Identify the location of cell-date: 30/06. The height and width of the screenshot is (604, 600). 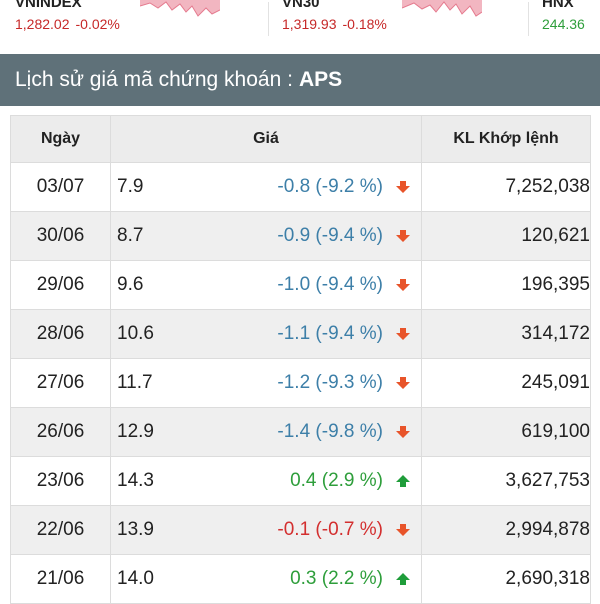
(60, 236).